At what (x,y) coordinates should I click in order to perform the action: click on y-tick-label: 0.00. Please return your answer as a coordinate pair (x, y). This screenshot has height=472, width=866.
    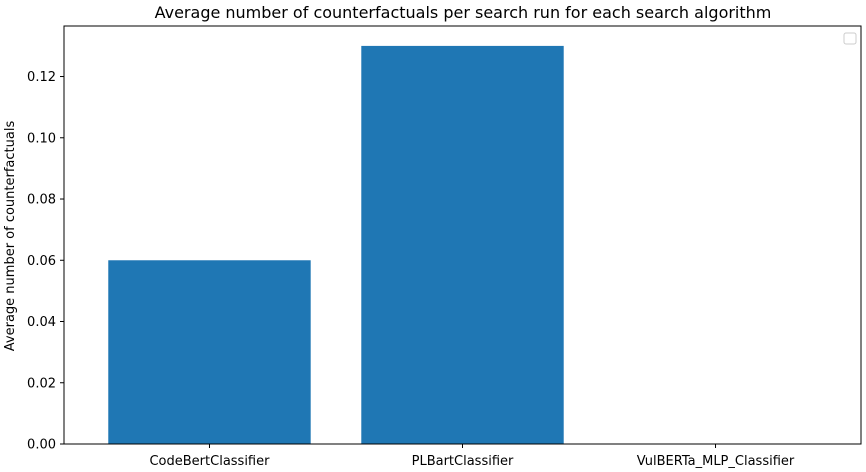
    Looking at the image, I should click on (41, 445).